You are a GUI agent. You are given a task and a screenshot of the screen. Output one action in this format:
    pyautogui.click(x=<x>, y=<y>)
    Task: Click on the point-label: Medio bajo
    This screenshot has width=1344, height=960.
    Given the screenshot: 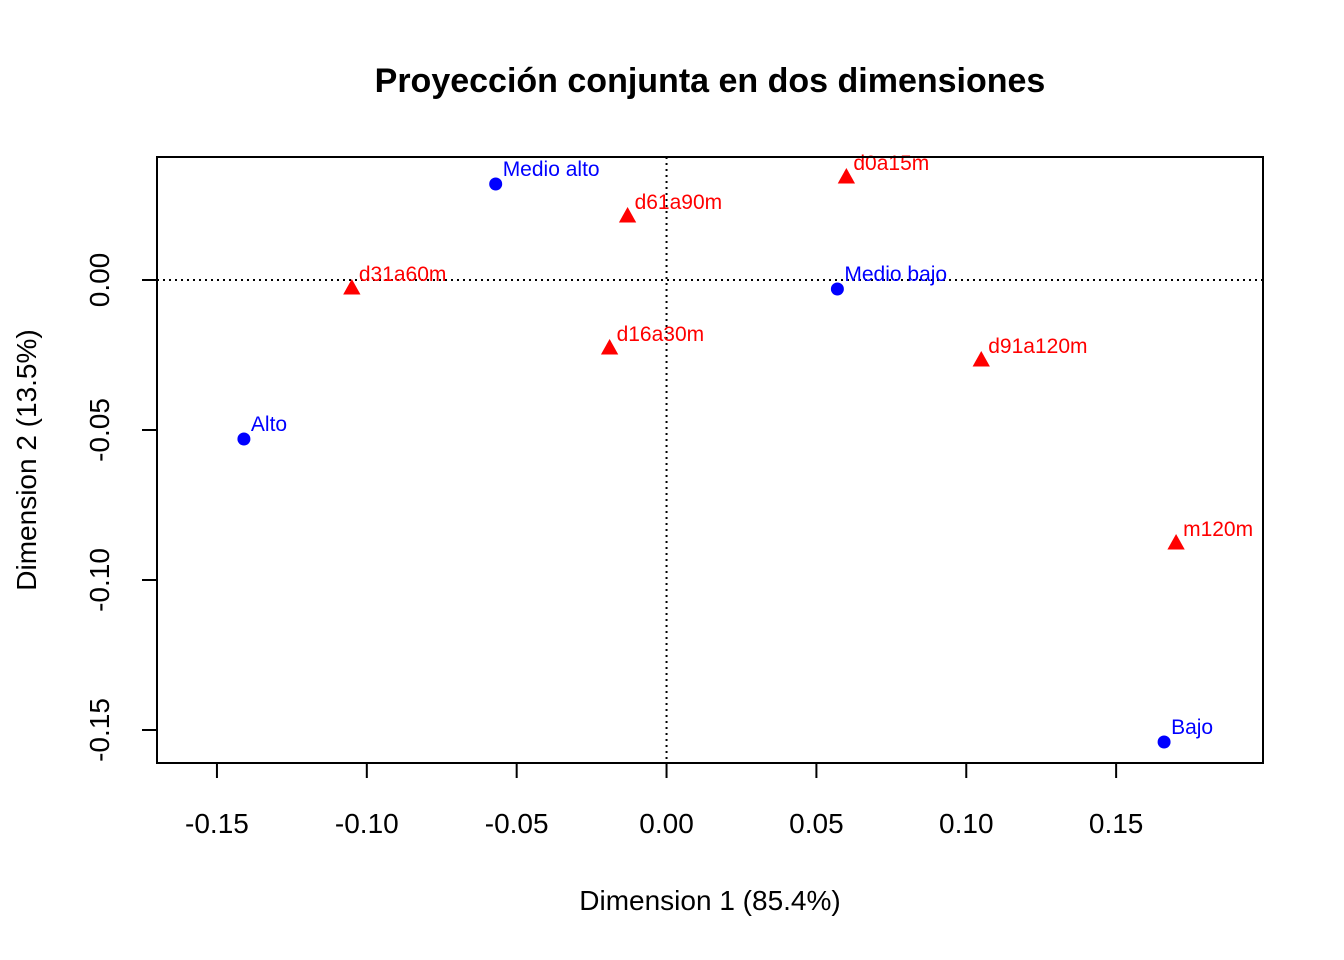 What is the action you would take?
    pyautogui.click(x=895, y=274)
    